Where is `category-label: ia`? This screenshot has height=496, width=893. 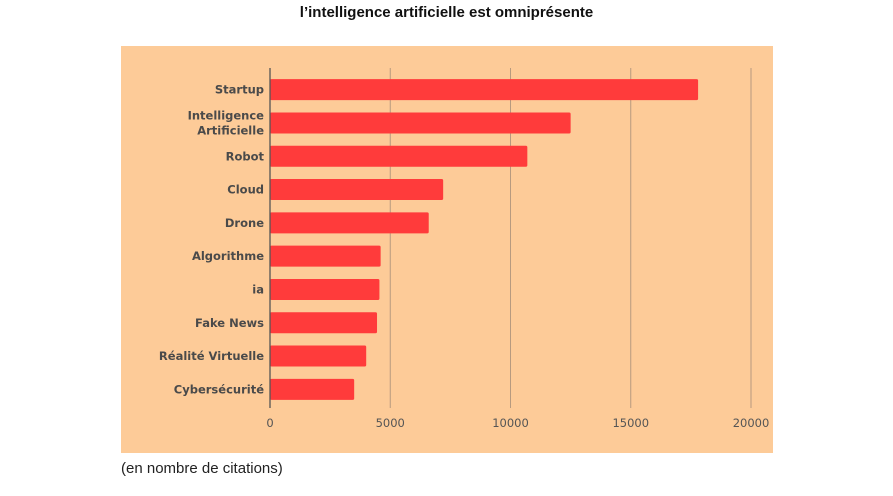 category-label: ia is located at coordinates (258, 289).